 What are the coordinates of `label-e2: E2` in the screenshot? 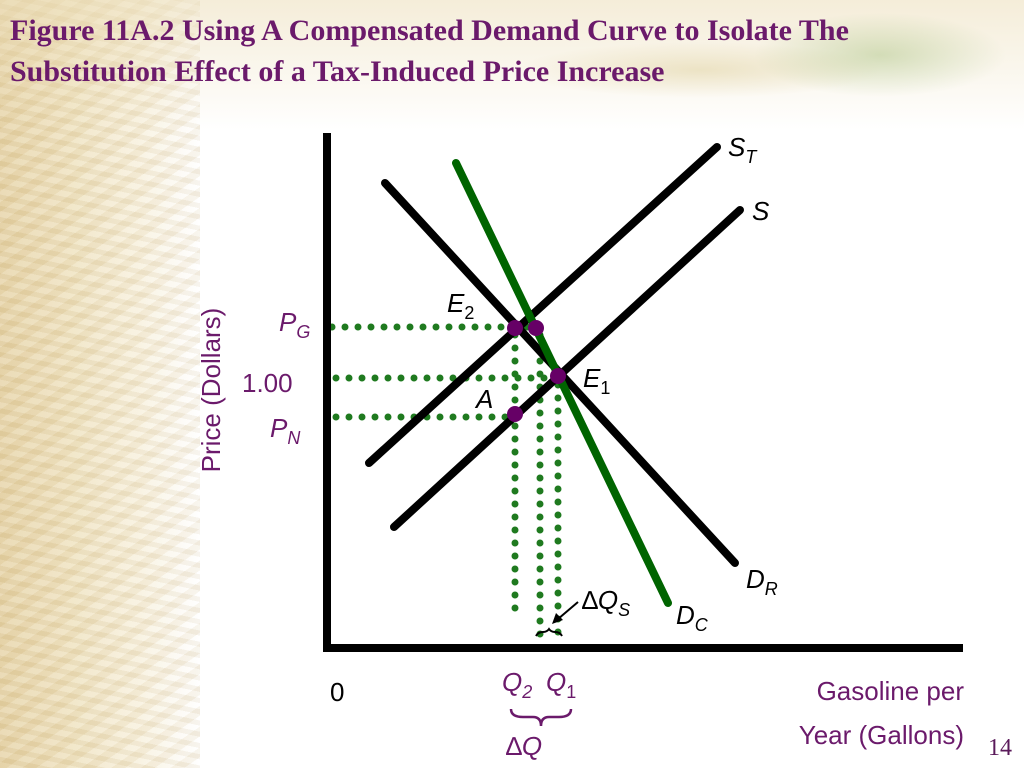 It's located at (460, 305).